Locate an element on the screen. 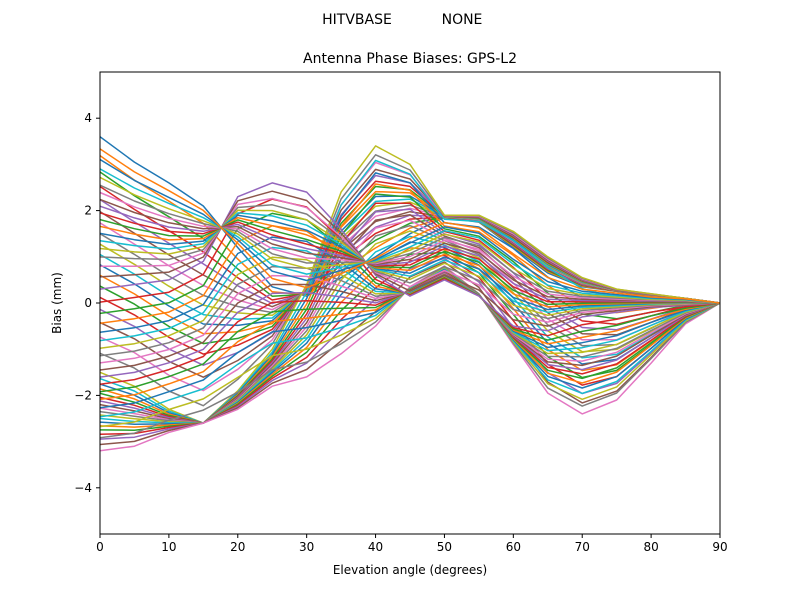 The height and width of the screenshot is (600, 800). y-tick-label: 0 is located at coordinates (88, 303).